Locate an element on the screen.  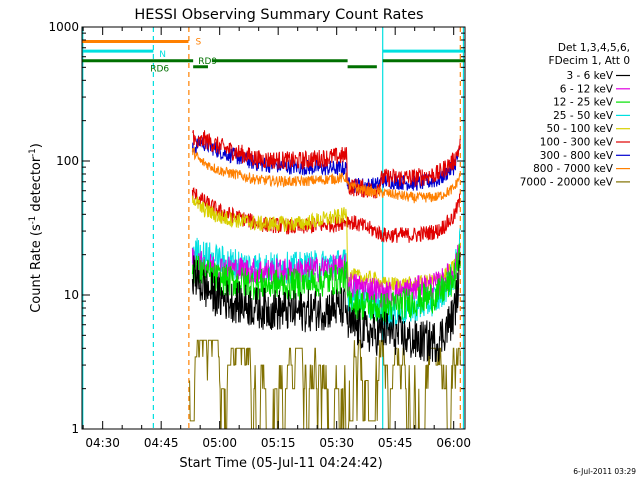
legend-label-5: 100 - 300 keV is located at coordinates (577, 143).